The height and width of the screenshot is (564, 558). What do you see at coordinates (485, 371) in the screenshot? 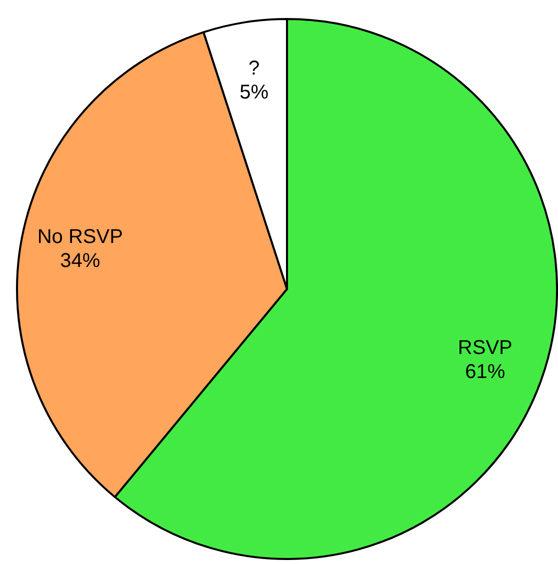
I see `data-label: 61%` at bounding box center [485, 371].